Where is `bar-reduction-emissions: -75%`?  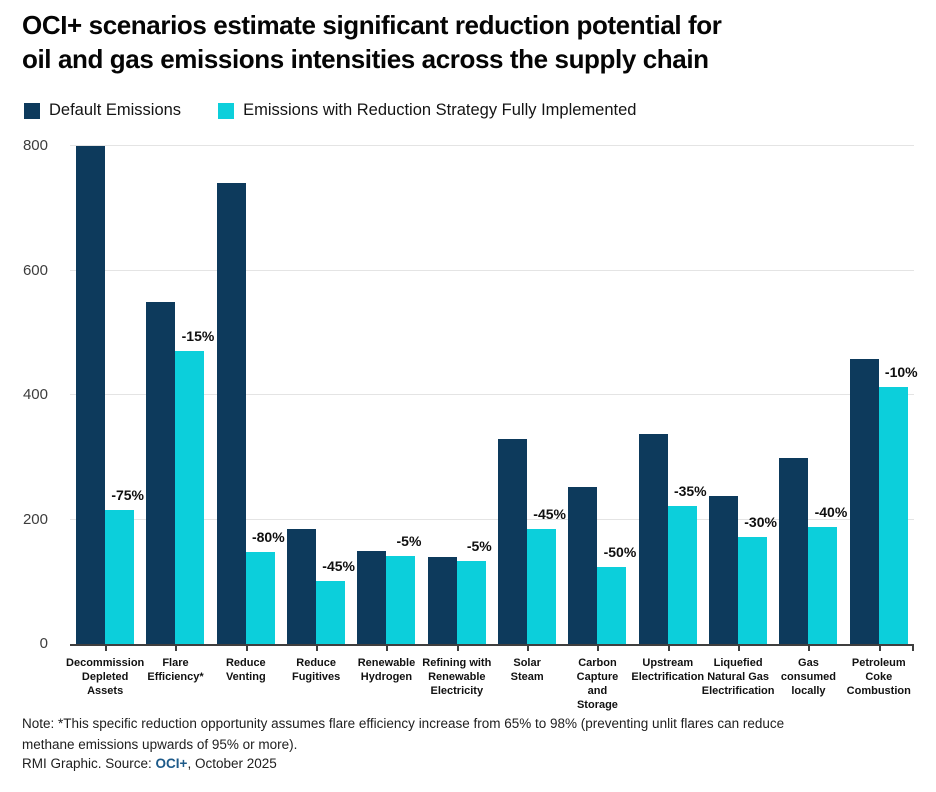 bar-reduction-emissions: -75% is located at coordinates (124, 565).